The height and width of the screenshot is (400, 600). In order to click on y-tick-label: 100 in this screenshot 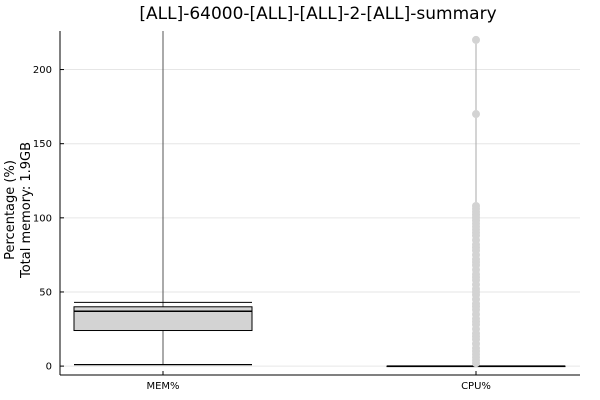, I will do `click(42, 218)`.